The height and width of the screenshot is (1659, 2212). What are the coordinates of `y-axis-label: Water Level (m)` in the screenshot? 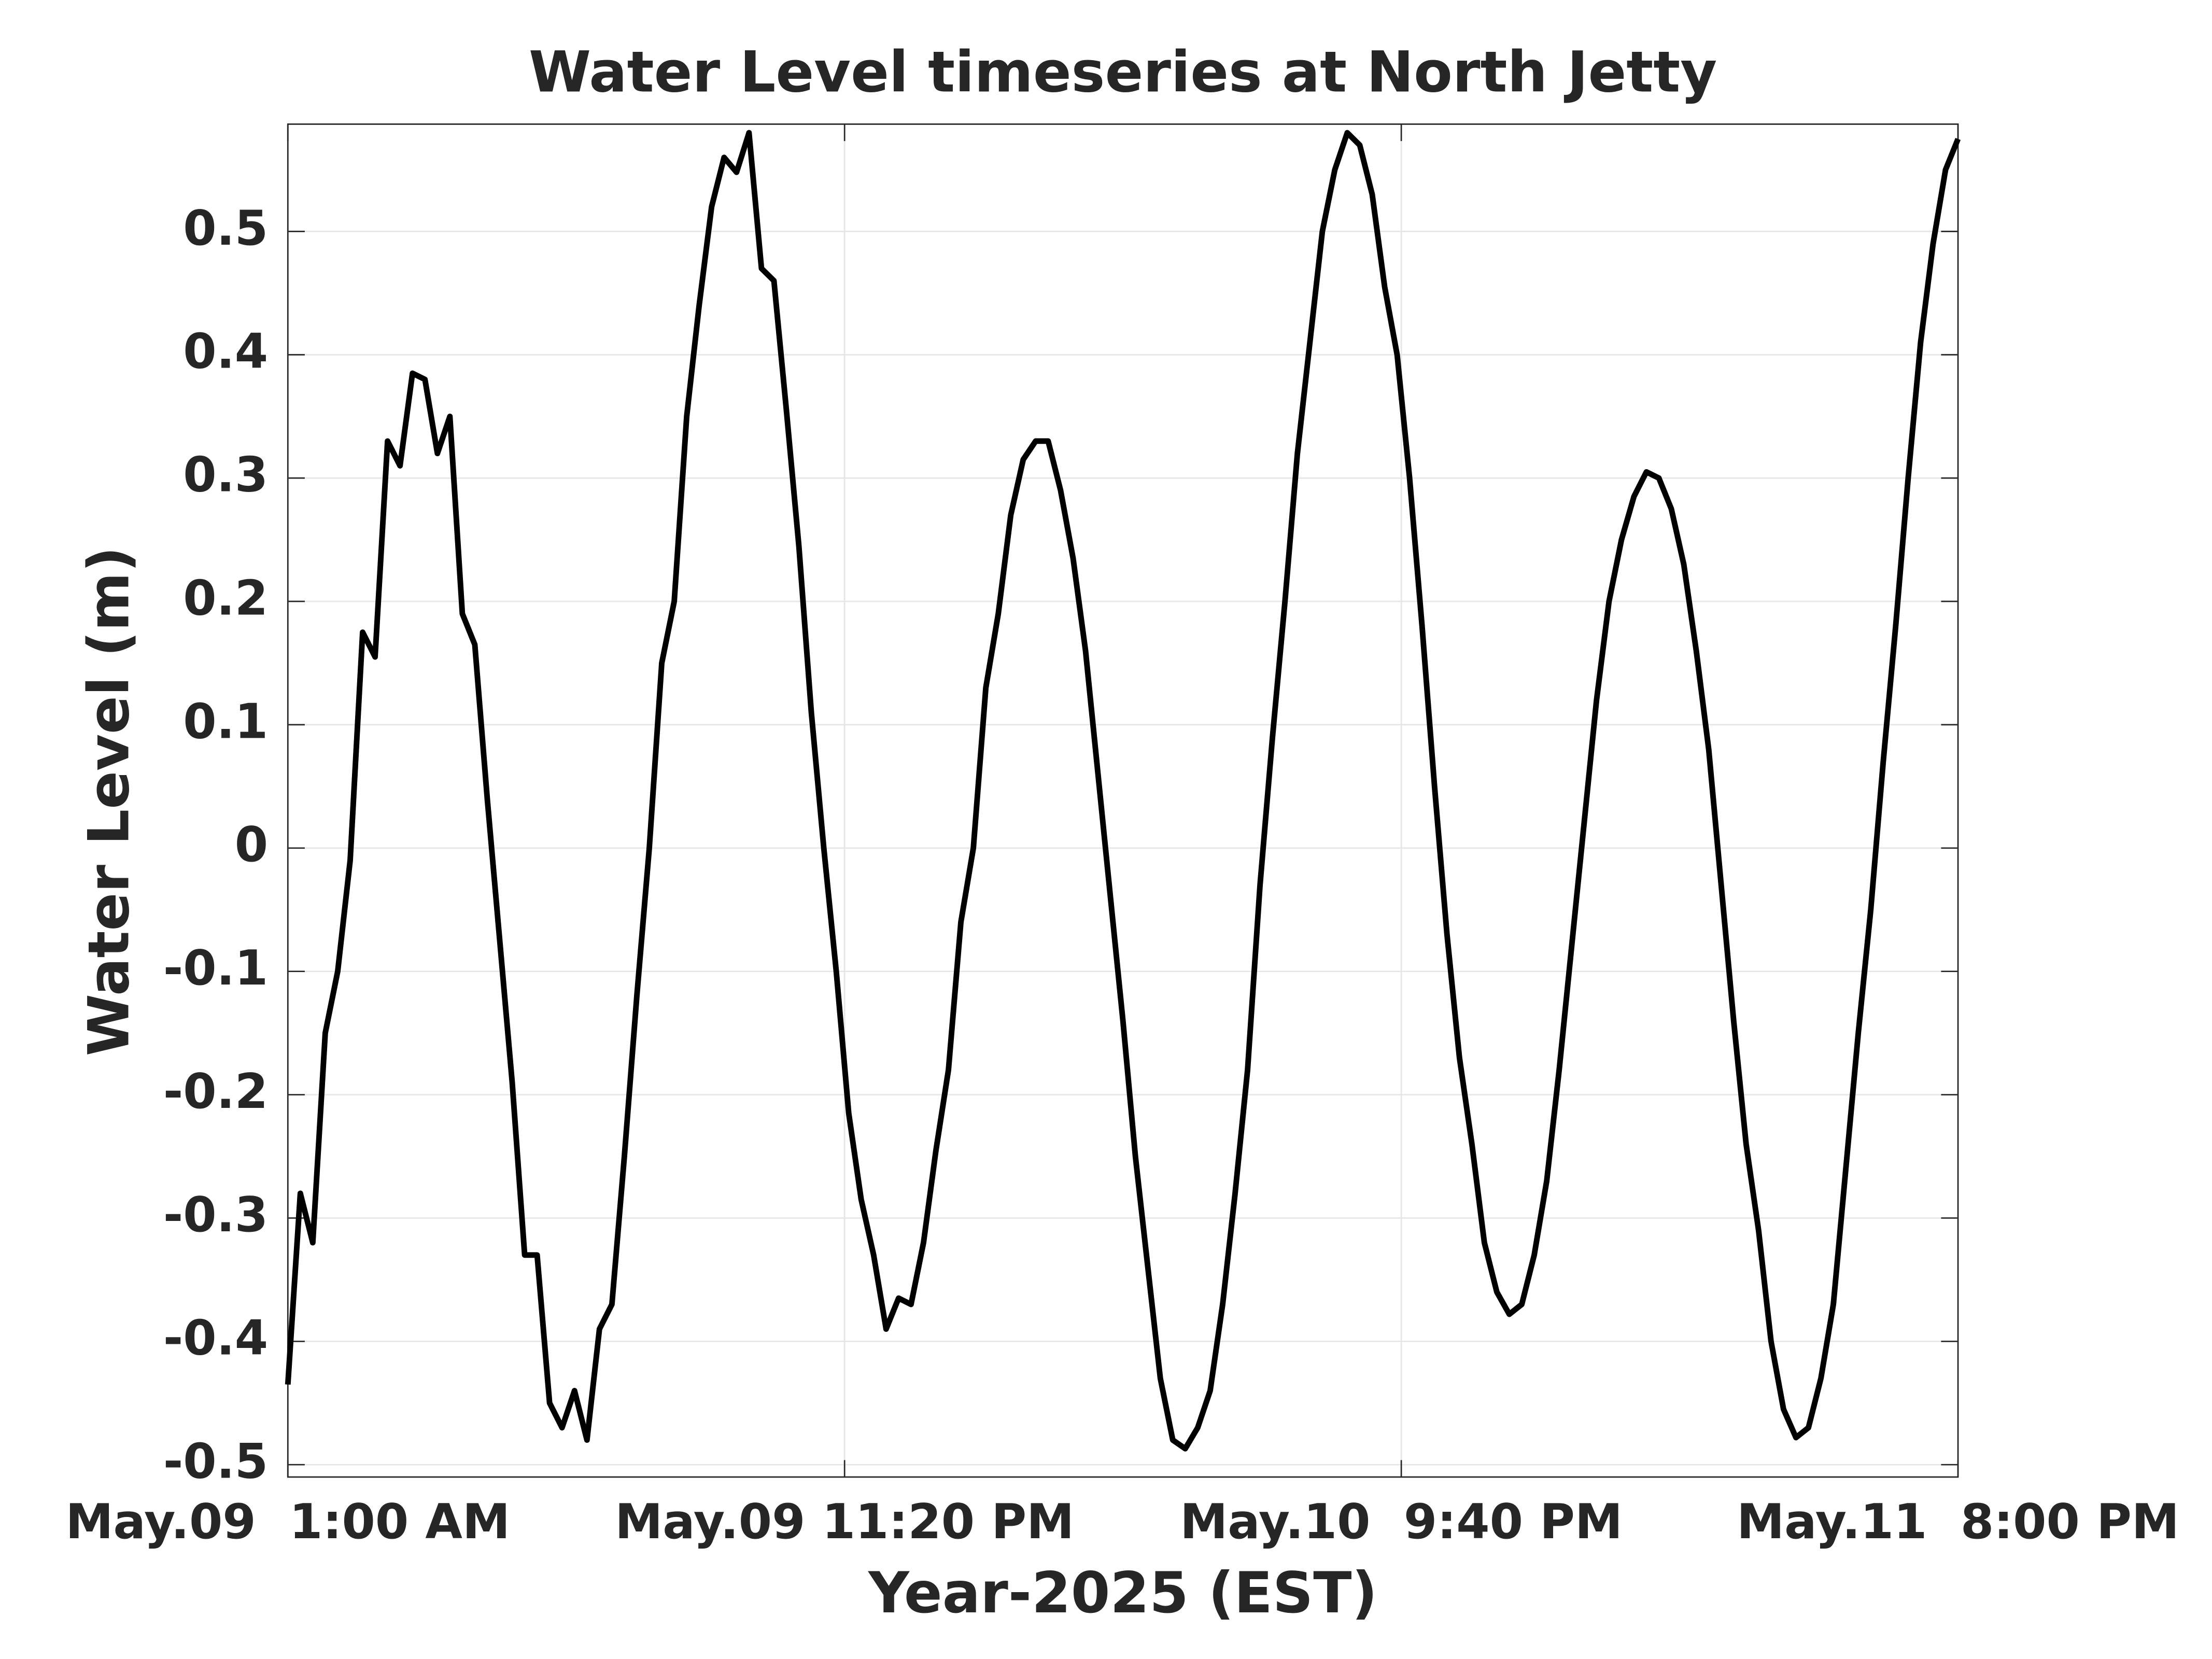 It's located at (109, 801).